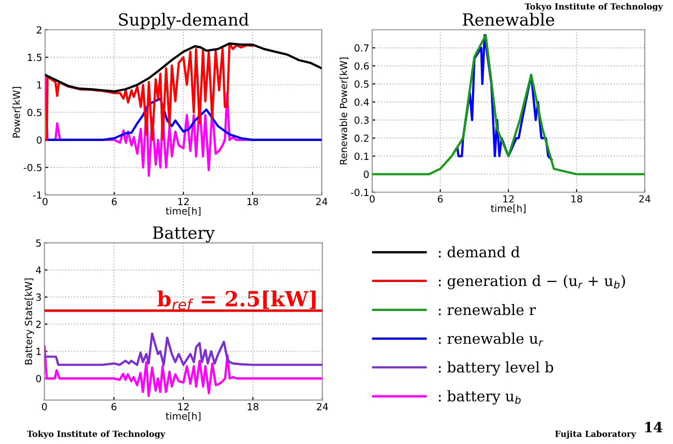 Image resolution: width=673 pixels, height=444 pixels. What do you see at coordinates (17, 112) in the screenshot?
I see `y-axis-title: Power[kW]` at bounding box center [17, 112].